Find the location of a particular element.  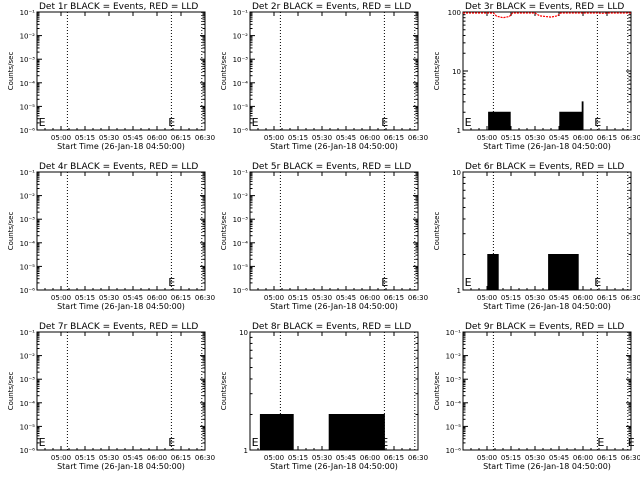

panel-title: Det 5r BLACK = Events, RED = LLD is located at coordinates (331, 167).